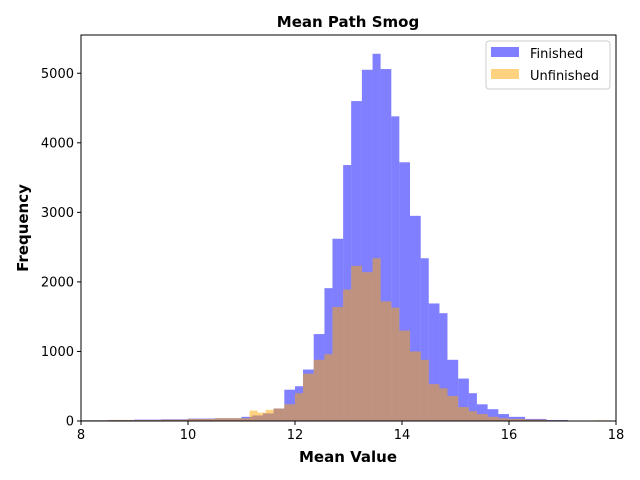 This screenshot has height=480, width=640. Describe the element at coordinates (23, 228) in the screenshot. I see `y-axis-label: Frequency` at that location.